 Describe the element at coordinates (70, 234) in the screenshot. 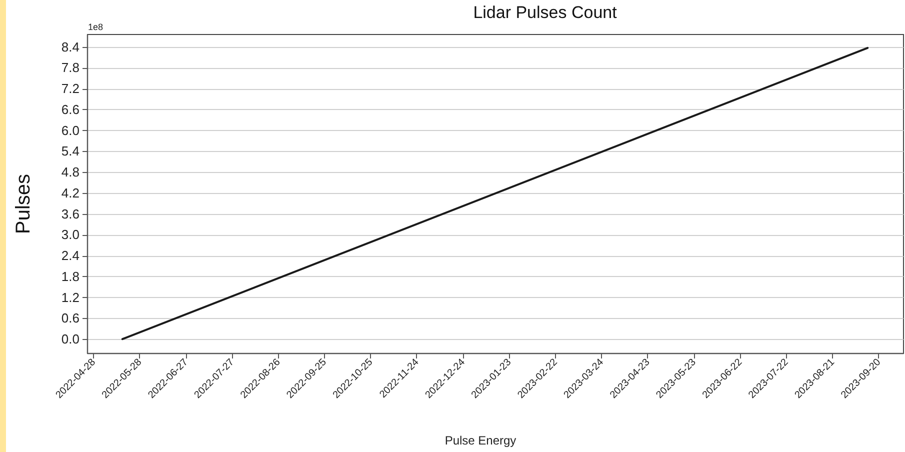

I see `y-tick-label: 3.0` at that location.